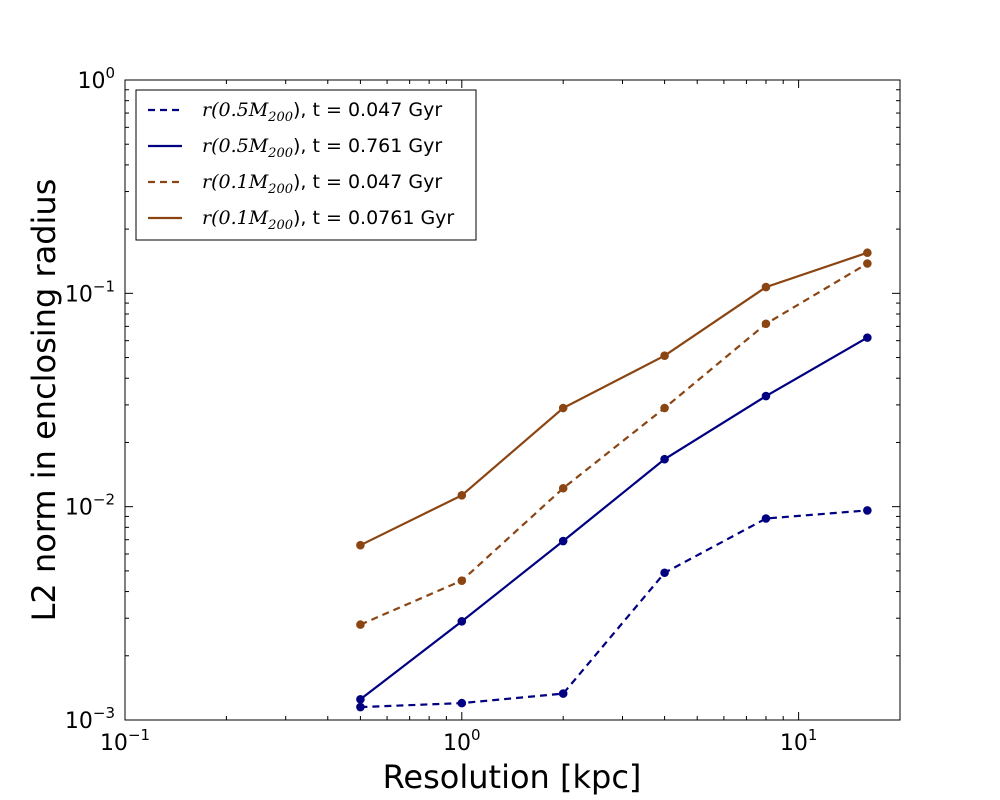 The height and width of the screenshot is (800, 1000). I want to click on y-axis-label: L2 norm in enclosing radius, so click(44, 400).